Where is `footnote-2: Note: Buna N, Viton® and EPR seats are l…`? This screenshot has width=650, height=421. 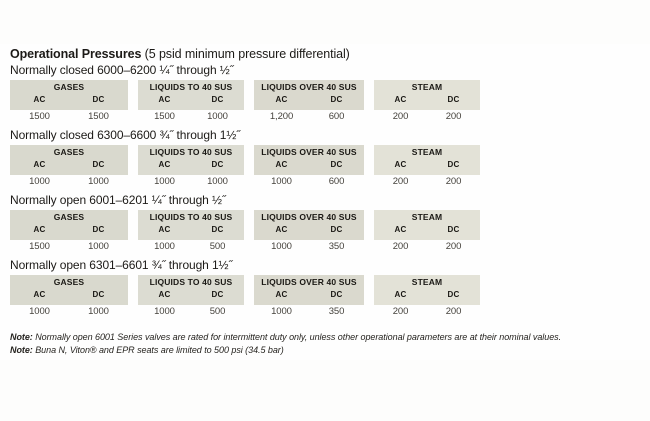 footnote-2: Note: Buna N, Viton® and EPR seats are l… is located at coordinates (326, 350).